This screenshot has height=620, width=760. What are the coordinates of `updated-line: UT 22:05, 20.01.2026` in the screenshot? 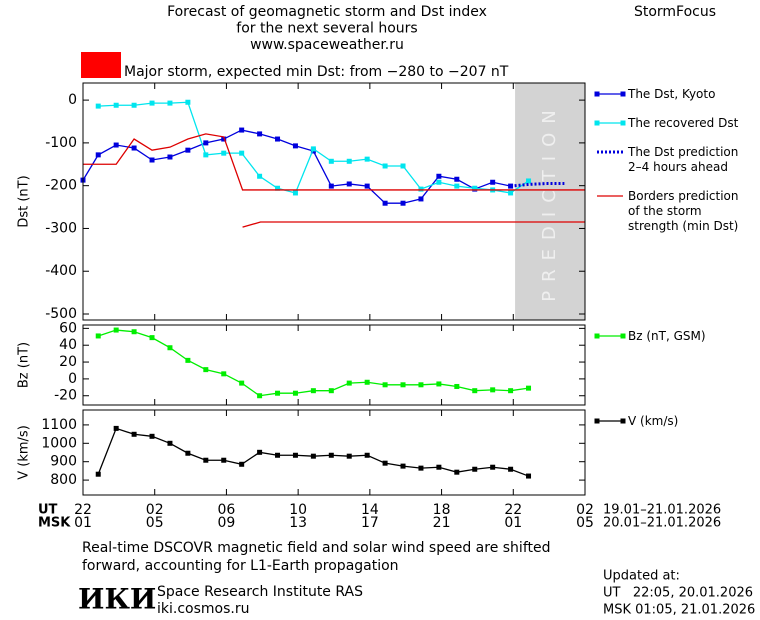 It's located at (678, 593).